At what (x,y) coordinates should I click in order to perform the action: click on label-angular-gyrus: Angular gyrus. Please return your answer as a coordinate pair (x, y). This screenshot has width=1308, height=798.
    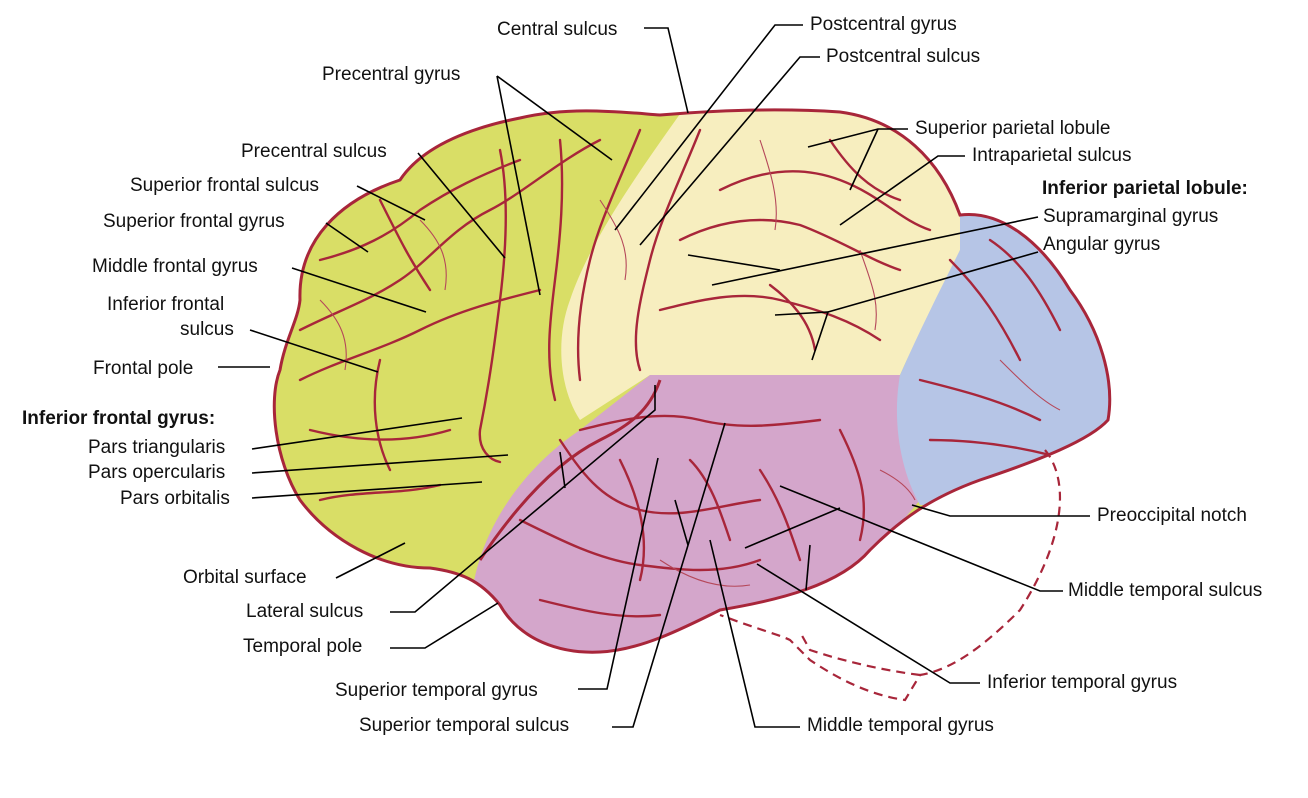
    Looking at the image, I should click on (1102, 244).